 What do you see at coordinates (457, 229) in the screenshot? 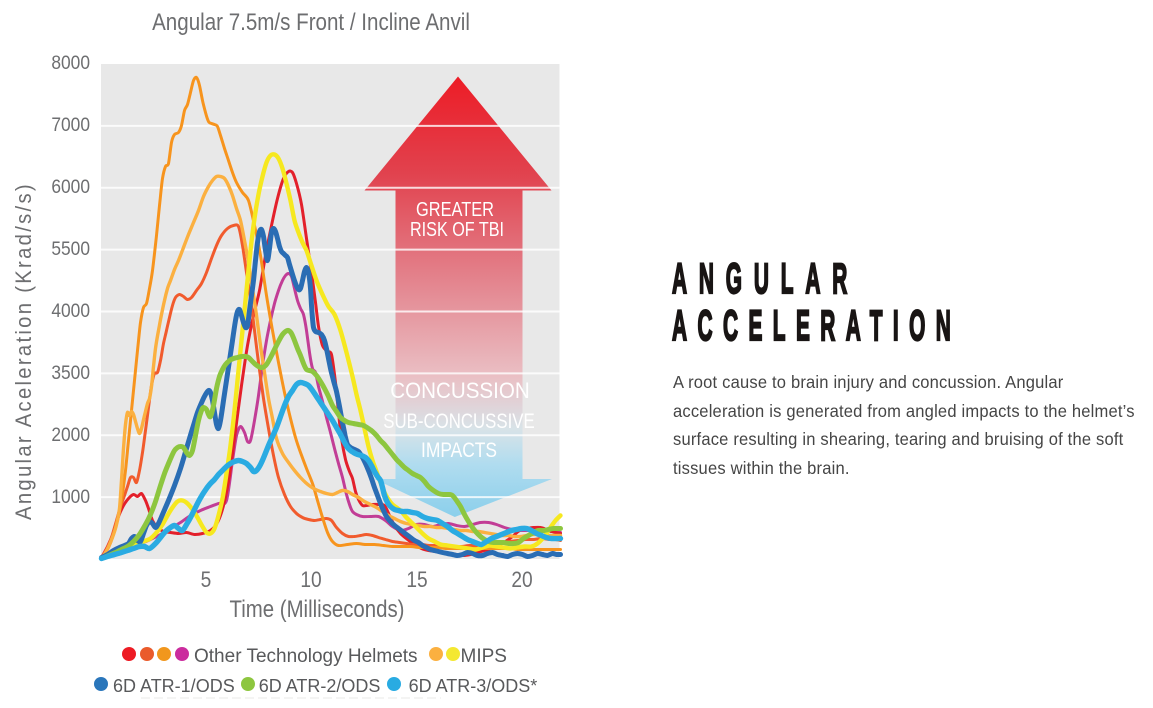
I see `svg-text: RISK OF TBI` at bounding box center [457, 229].